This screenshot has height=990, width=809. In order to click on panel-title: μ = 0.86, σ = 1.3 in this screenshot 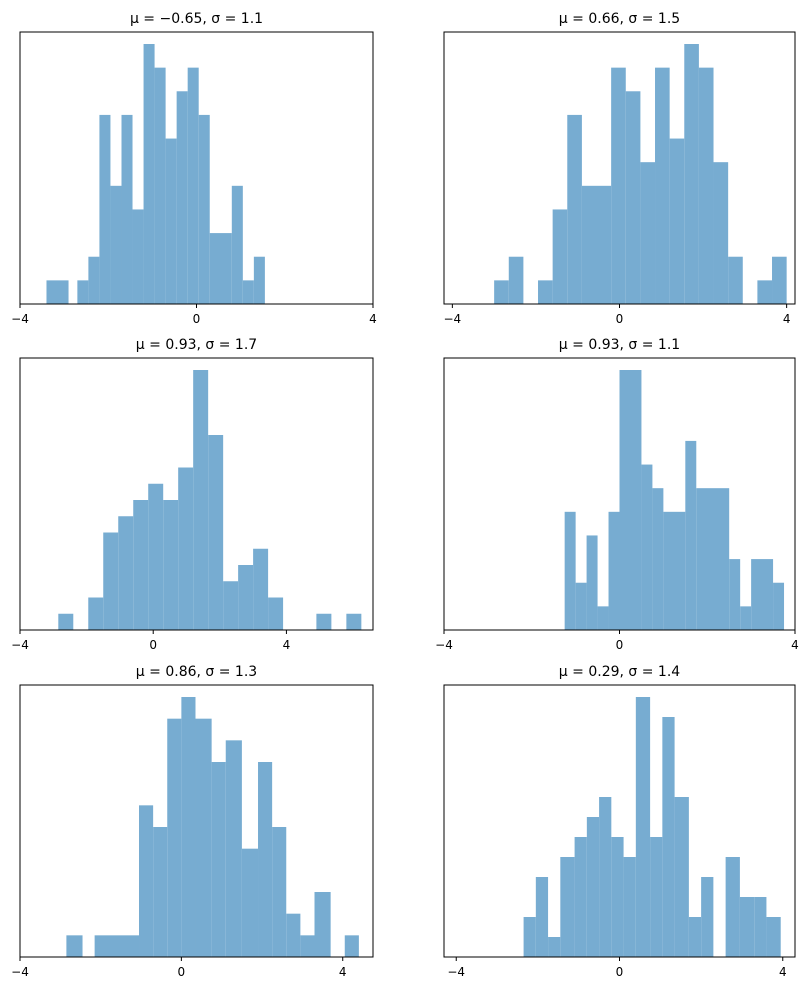, I will do `click(196, 672)`.